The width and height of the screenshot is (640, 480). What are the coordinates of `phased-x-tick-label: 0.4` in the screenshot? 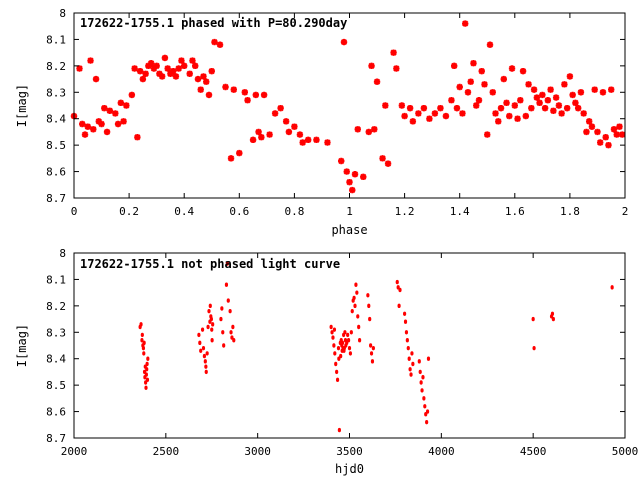 It's located at (184, 211).